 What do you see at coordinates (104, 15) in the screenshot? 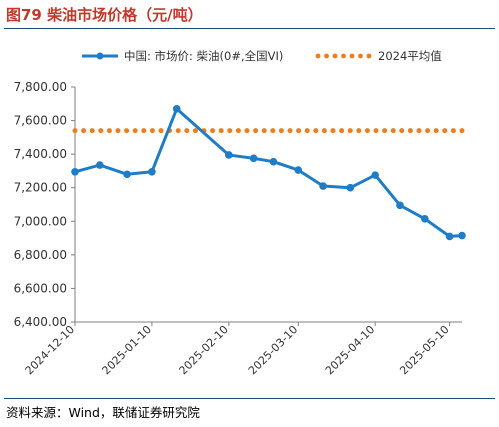
I see `figure-title: 图79 柴油市场价格（元/吨）` at bounding box center [104, 15].